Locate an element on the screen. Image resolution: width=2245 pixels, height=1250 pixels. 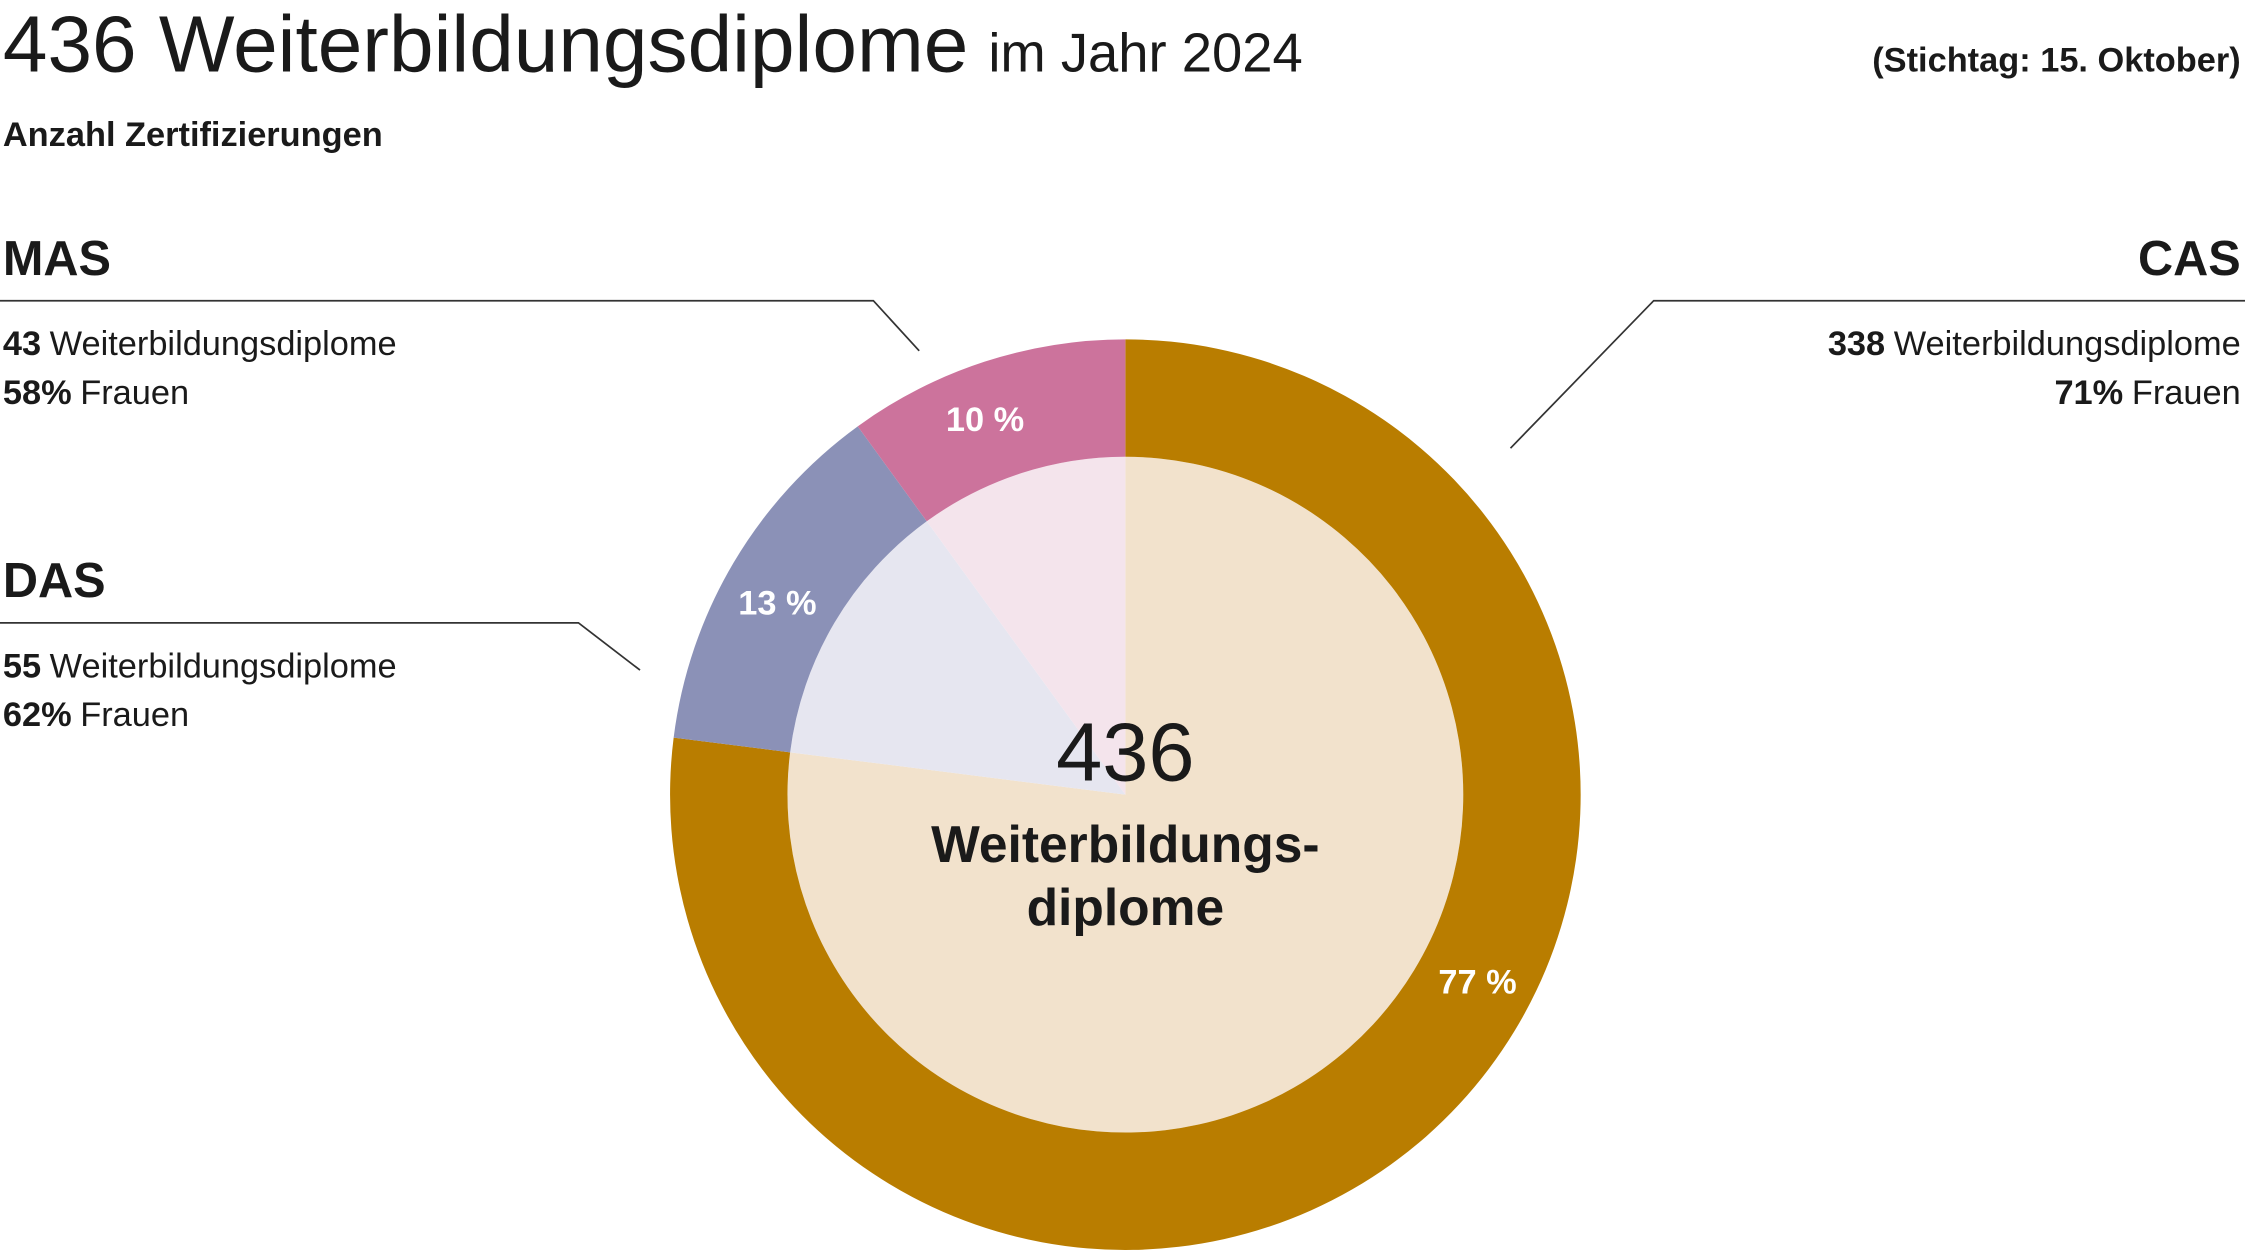
count: 55 is located at coordinates (22, 666).